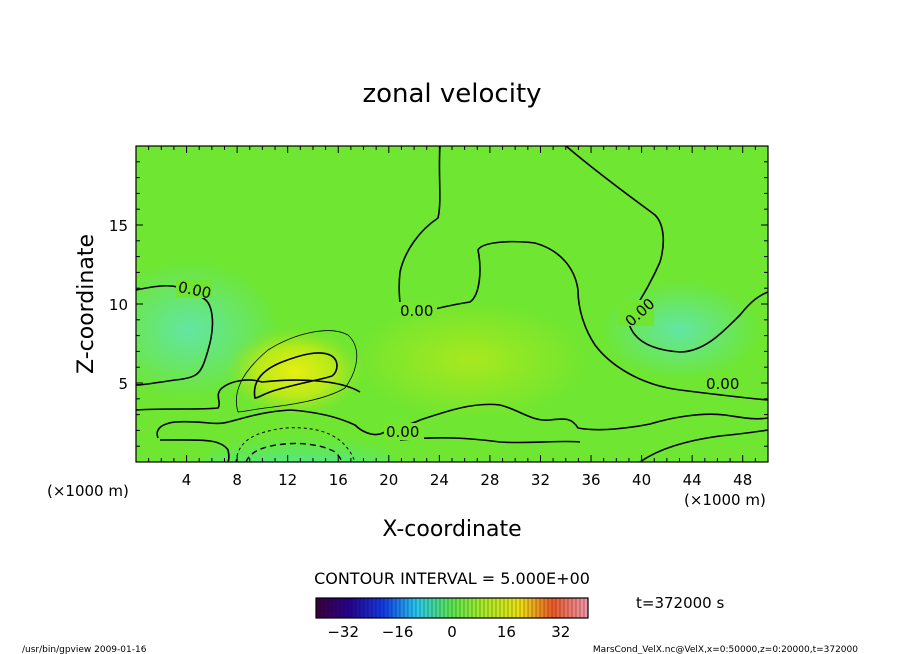  Describe the element at coordinates (343, 632) in the screenshot. I see `colorbar-tick-label: −32` at that location.